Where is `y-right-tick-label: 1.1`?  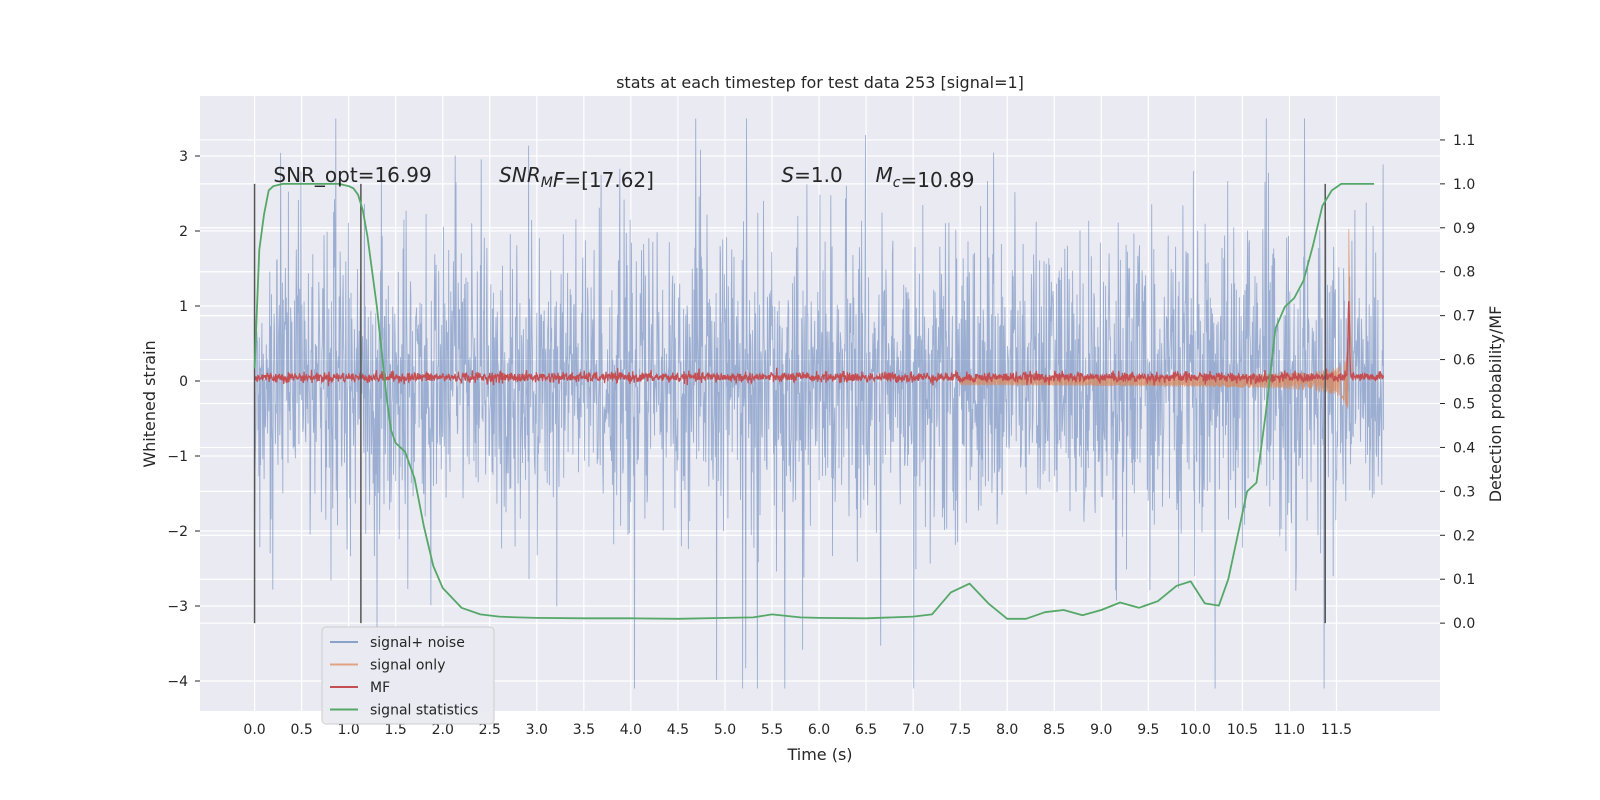 y-right-tick-label: 1.1 is located at coordinates (1464, 141).